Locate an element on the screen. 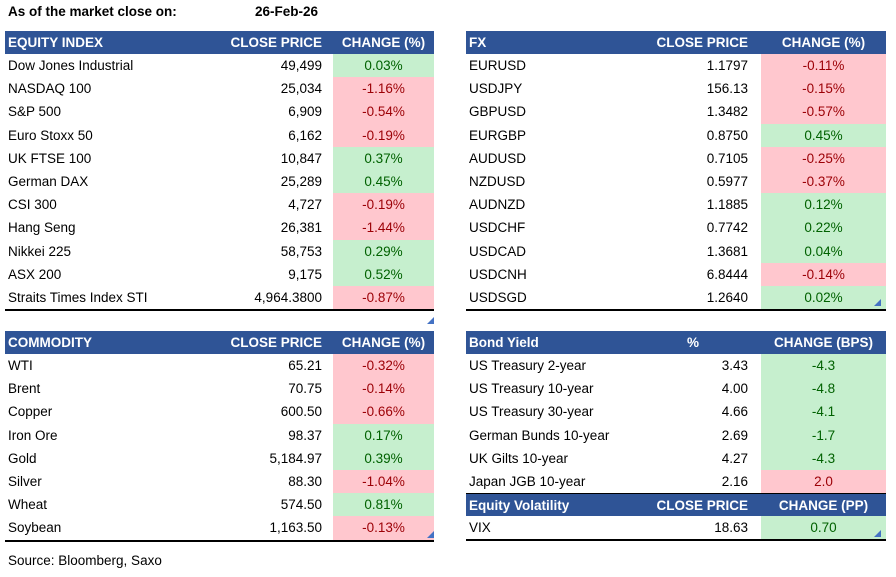 This screenshot has width=896, height=577. table-row: US Treasury 30-year 4.66 -4.1 is located at coordinates (676, 412).